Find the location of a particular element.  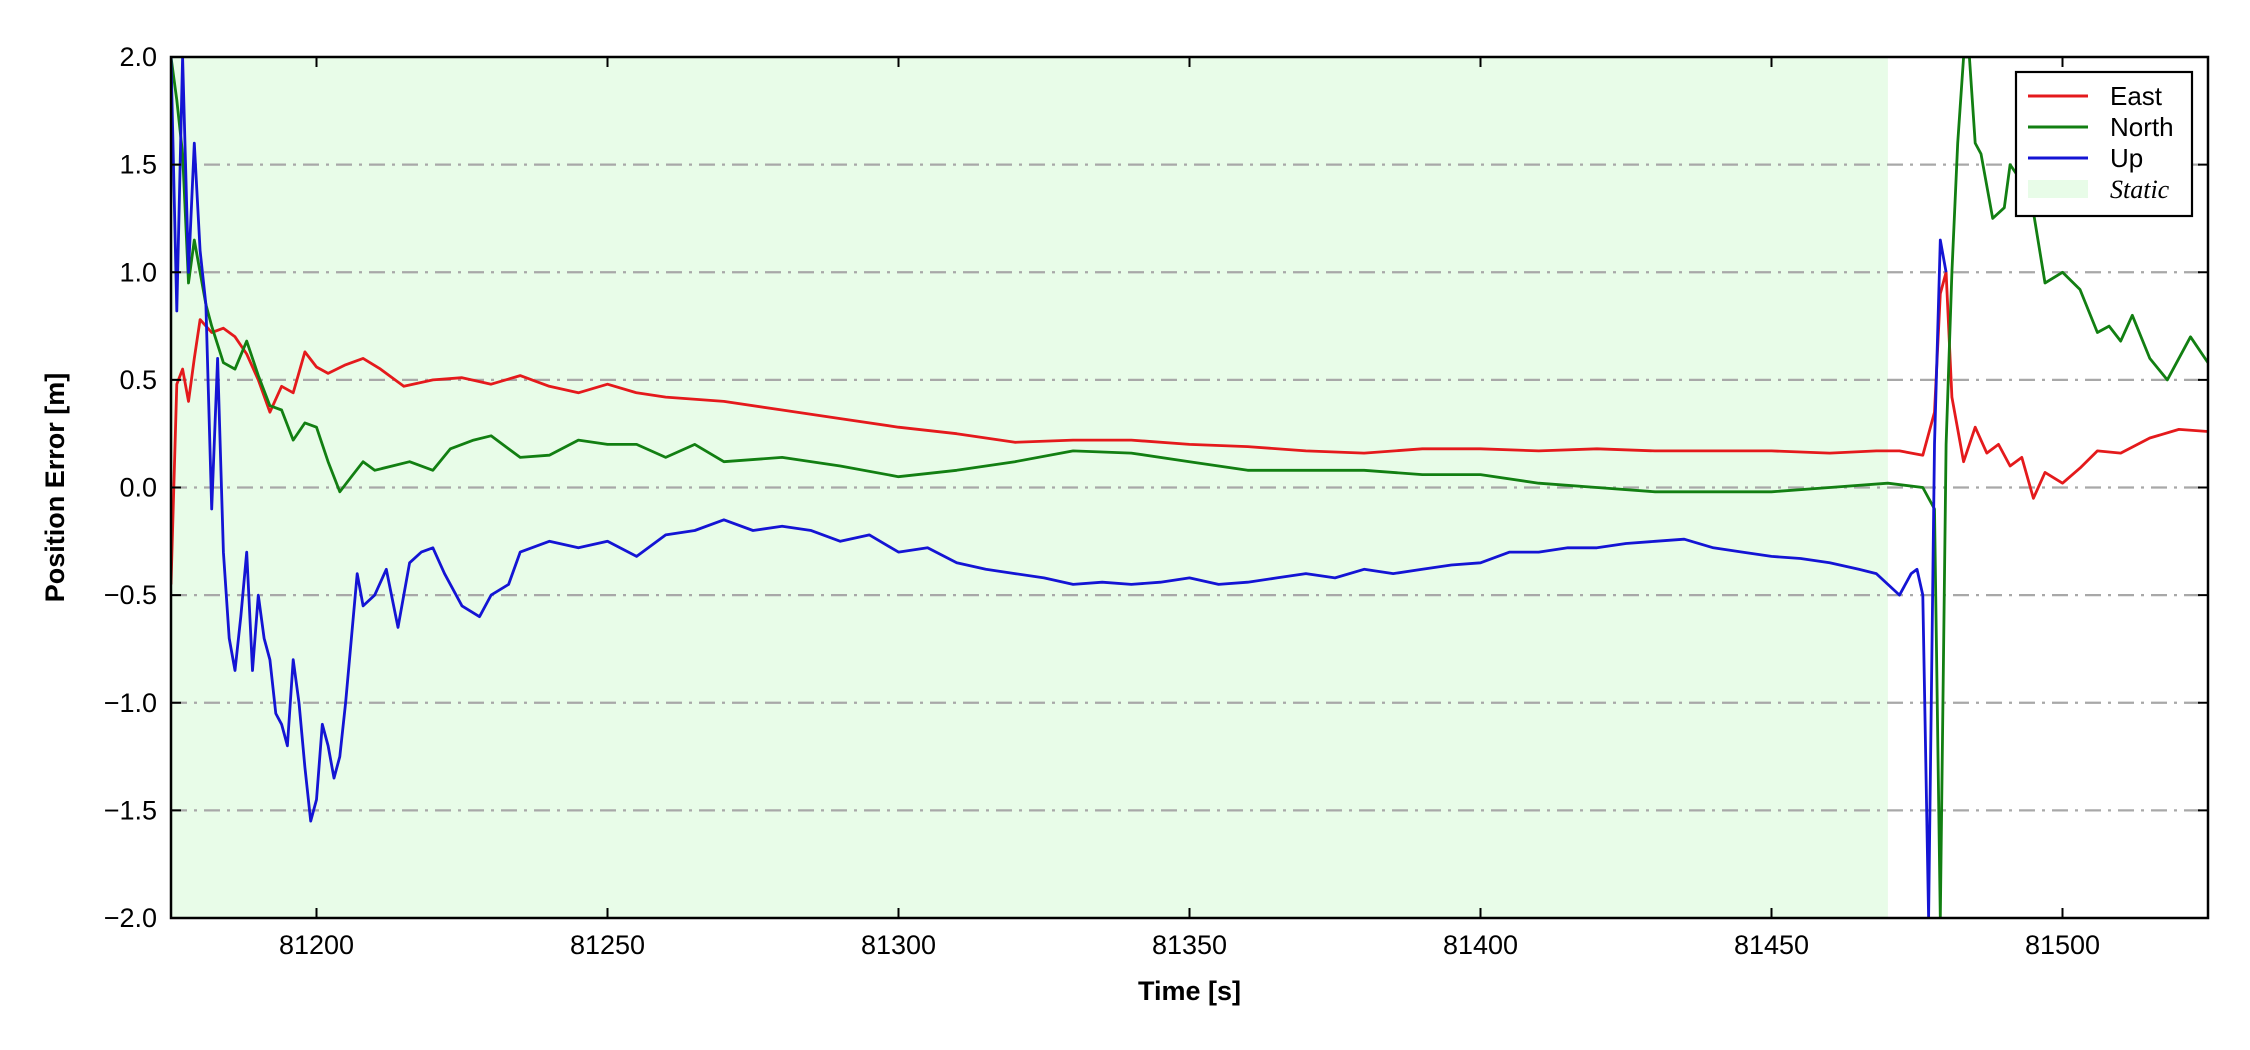

y-tick-label-3: −0.5 is located at coordinates (130, 595).